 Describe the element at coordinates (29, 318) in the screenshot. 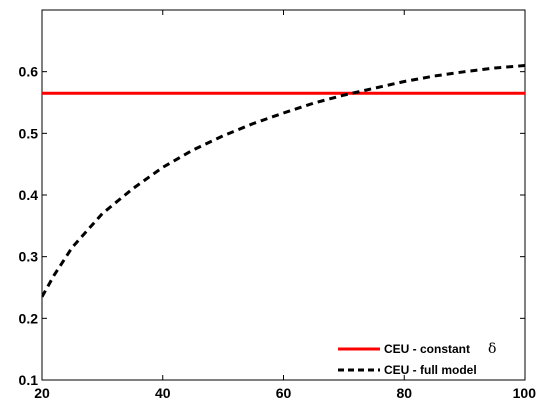

I see `y-tick-label: 0.2` at that location.